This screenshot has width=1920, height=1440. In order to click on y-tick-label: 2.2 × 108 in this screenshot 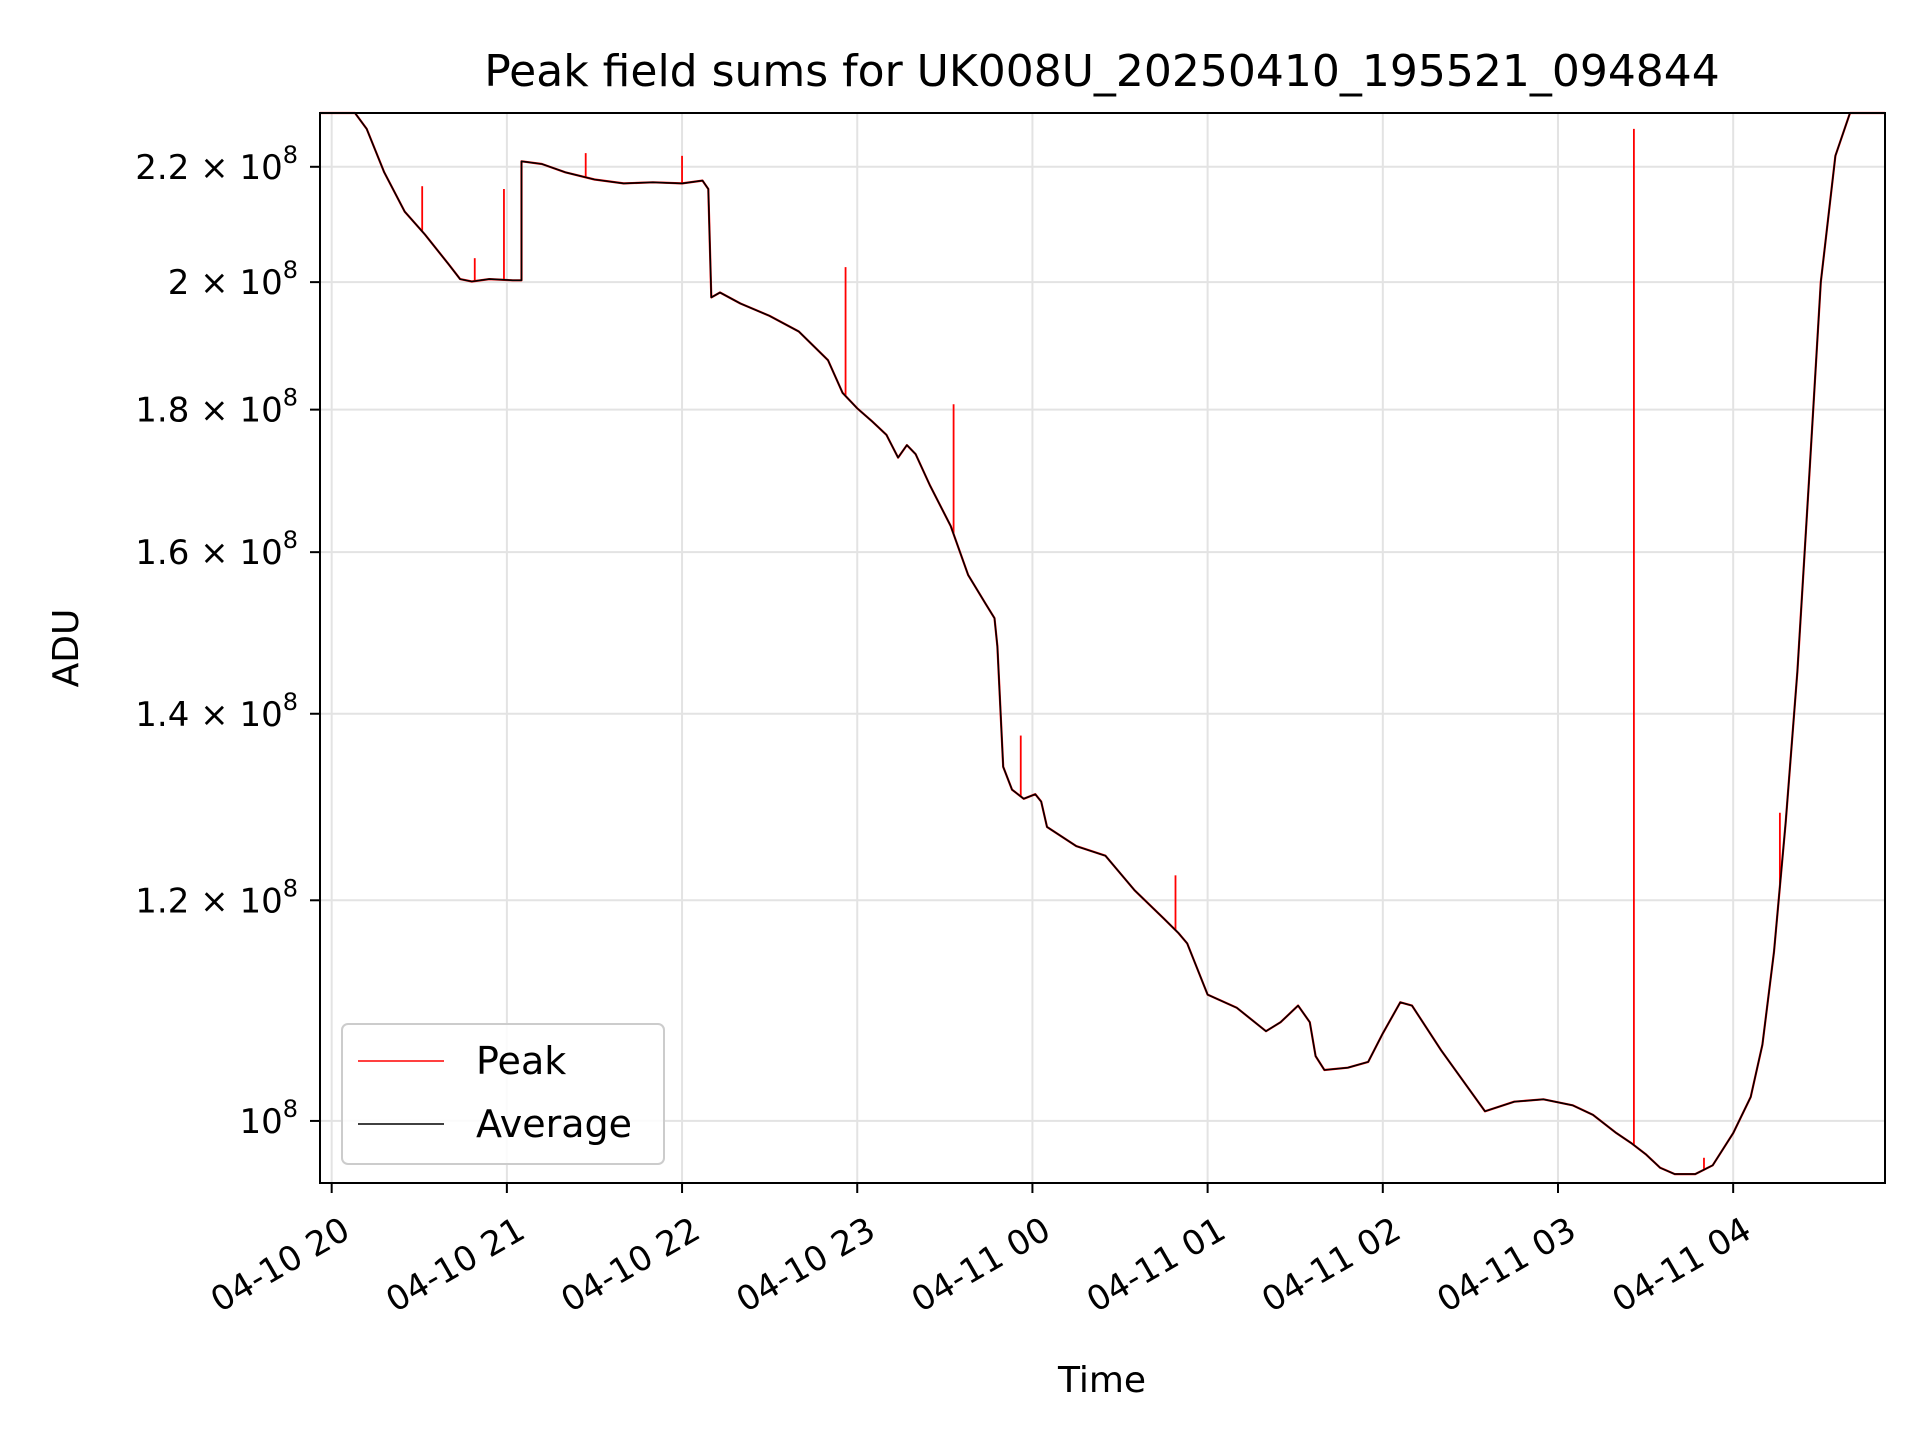, I will do `click(216, 164)`.